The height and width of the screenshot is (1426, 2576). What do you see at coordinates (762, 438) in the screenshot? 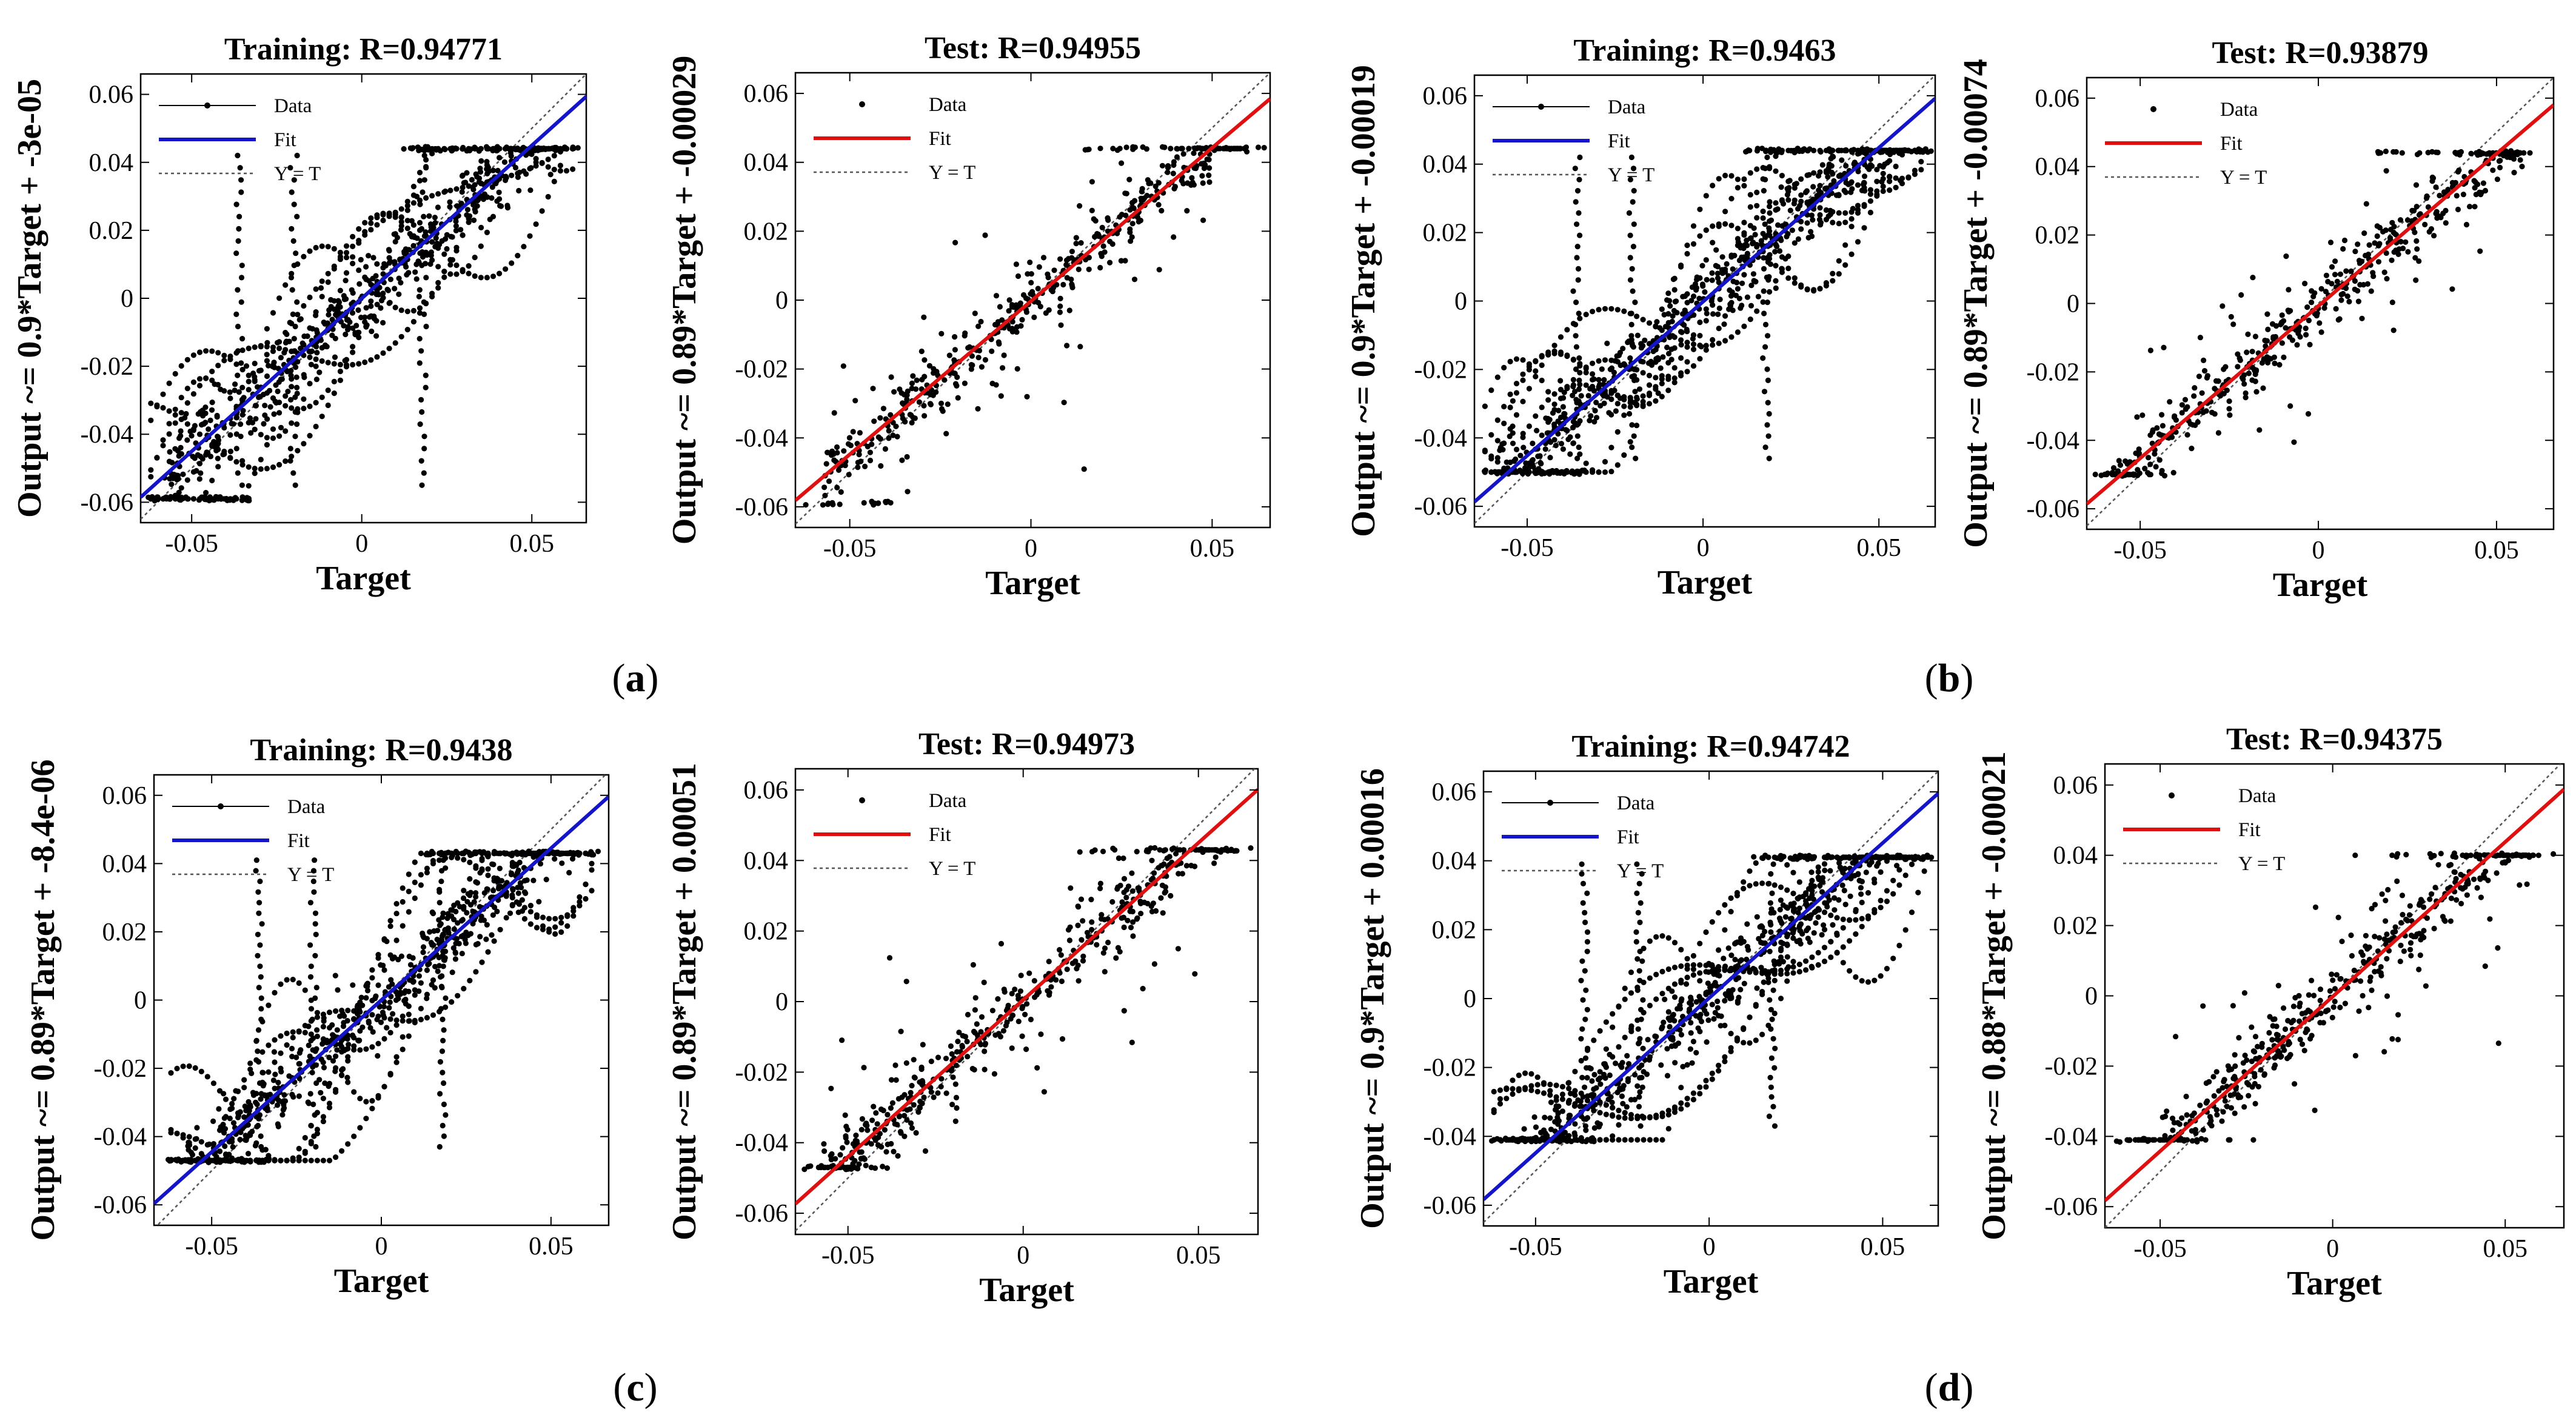
I see `y-tick-label: -0.04` at bounding box center [762, 438].